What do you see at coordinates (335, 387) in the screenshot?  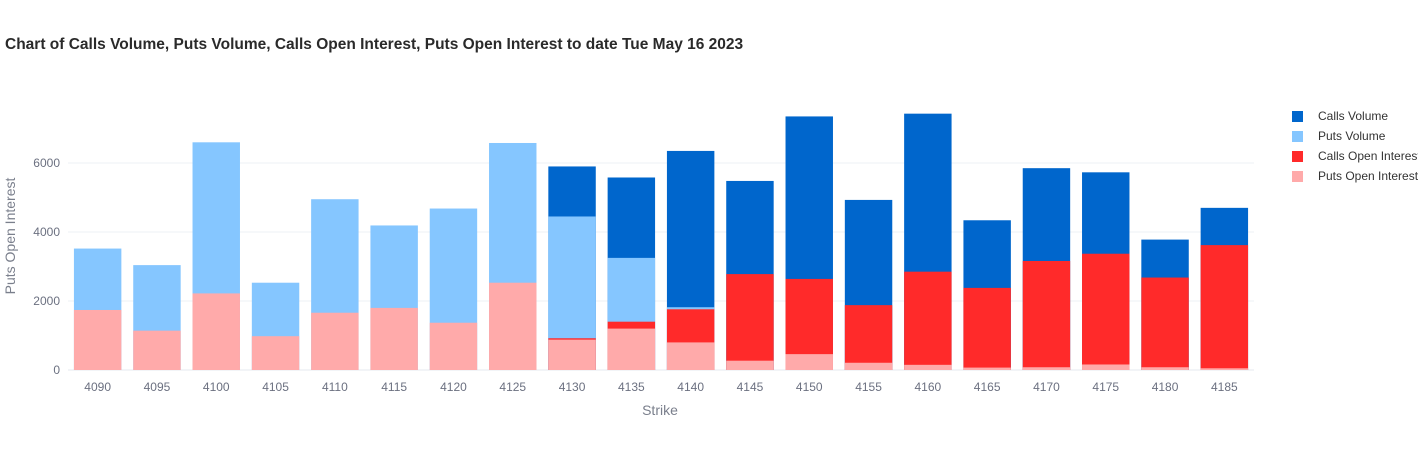 I see `x-tick-label: 4110` at bounding box center [335, 387].